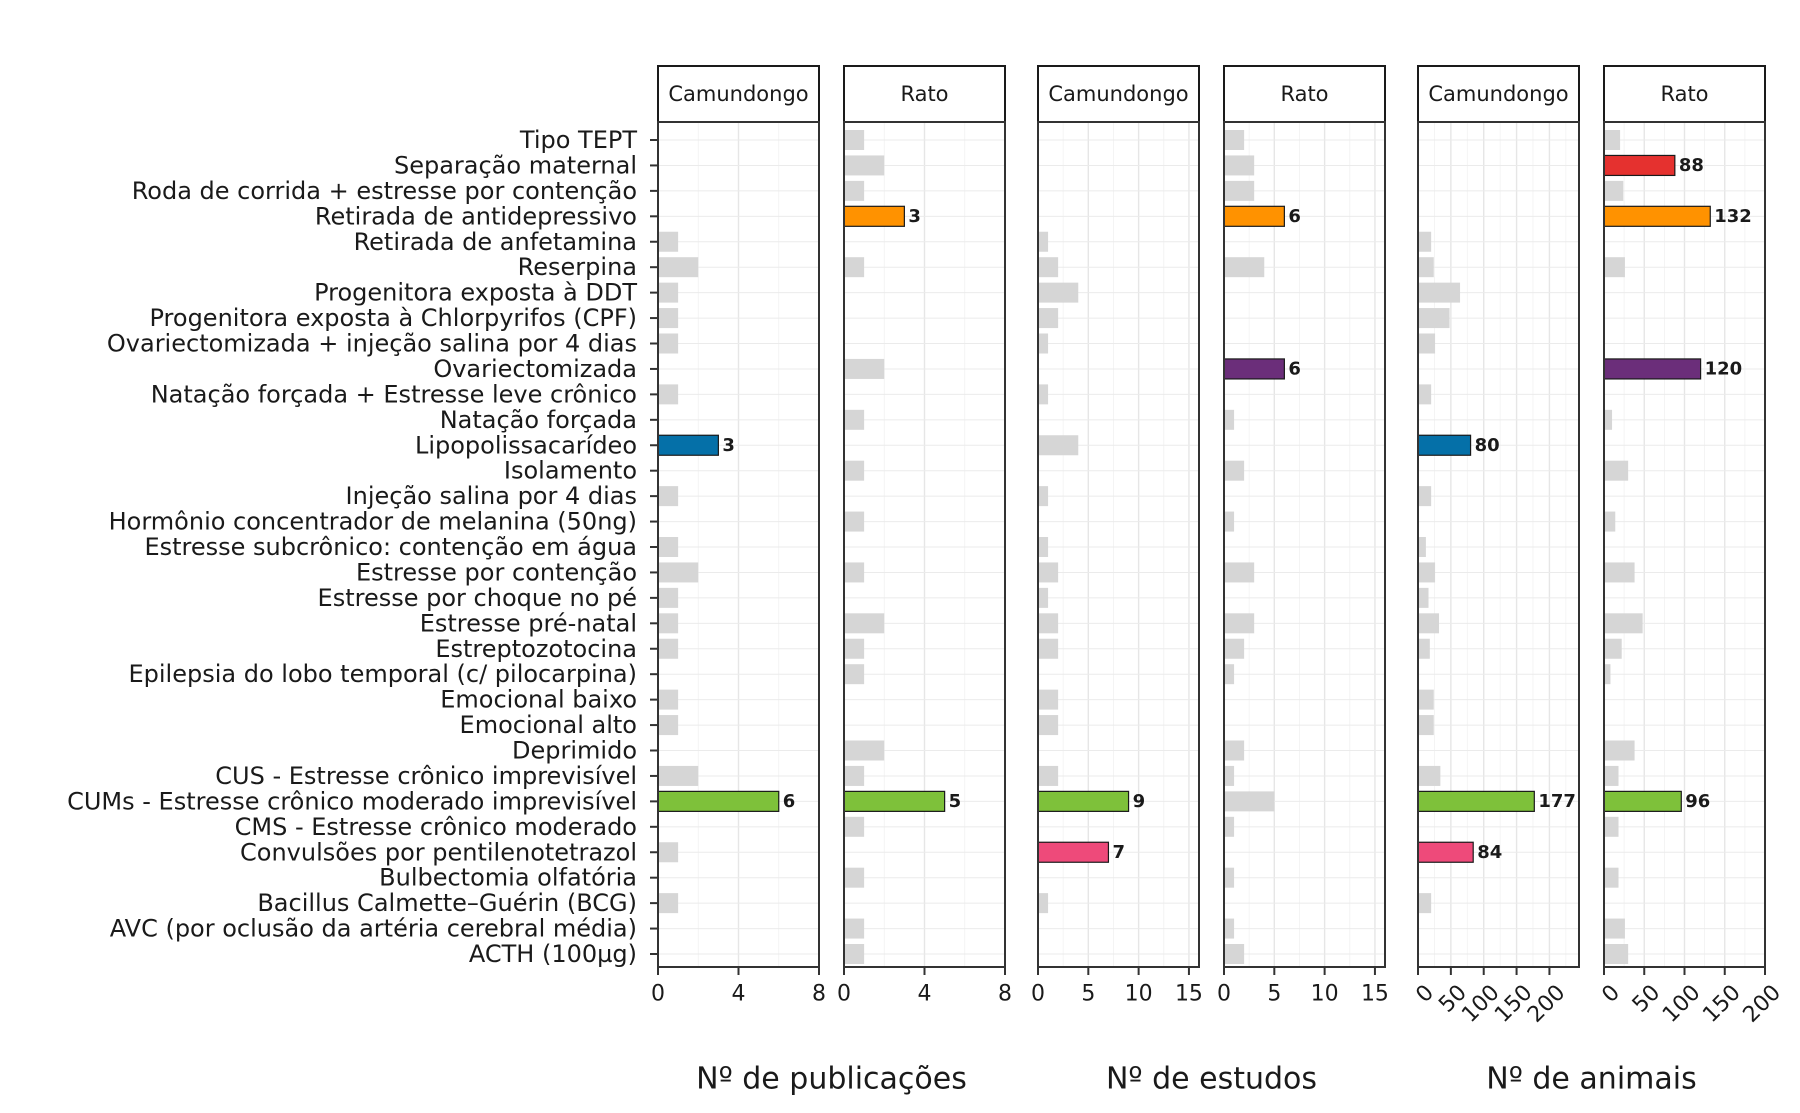  I want to click on category-label: Reserpina, so click(577, 267).